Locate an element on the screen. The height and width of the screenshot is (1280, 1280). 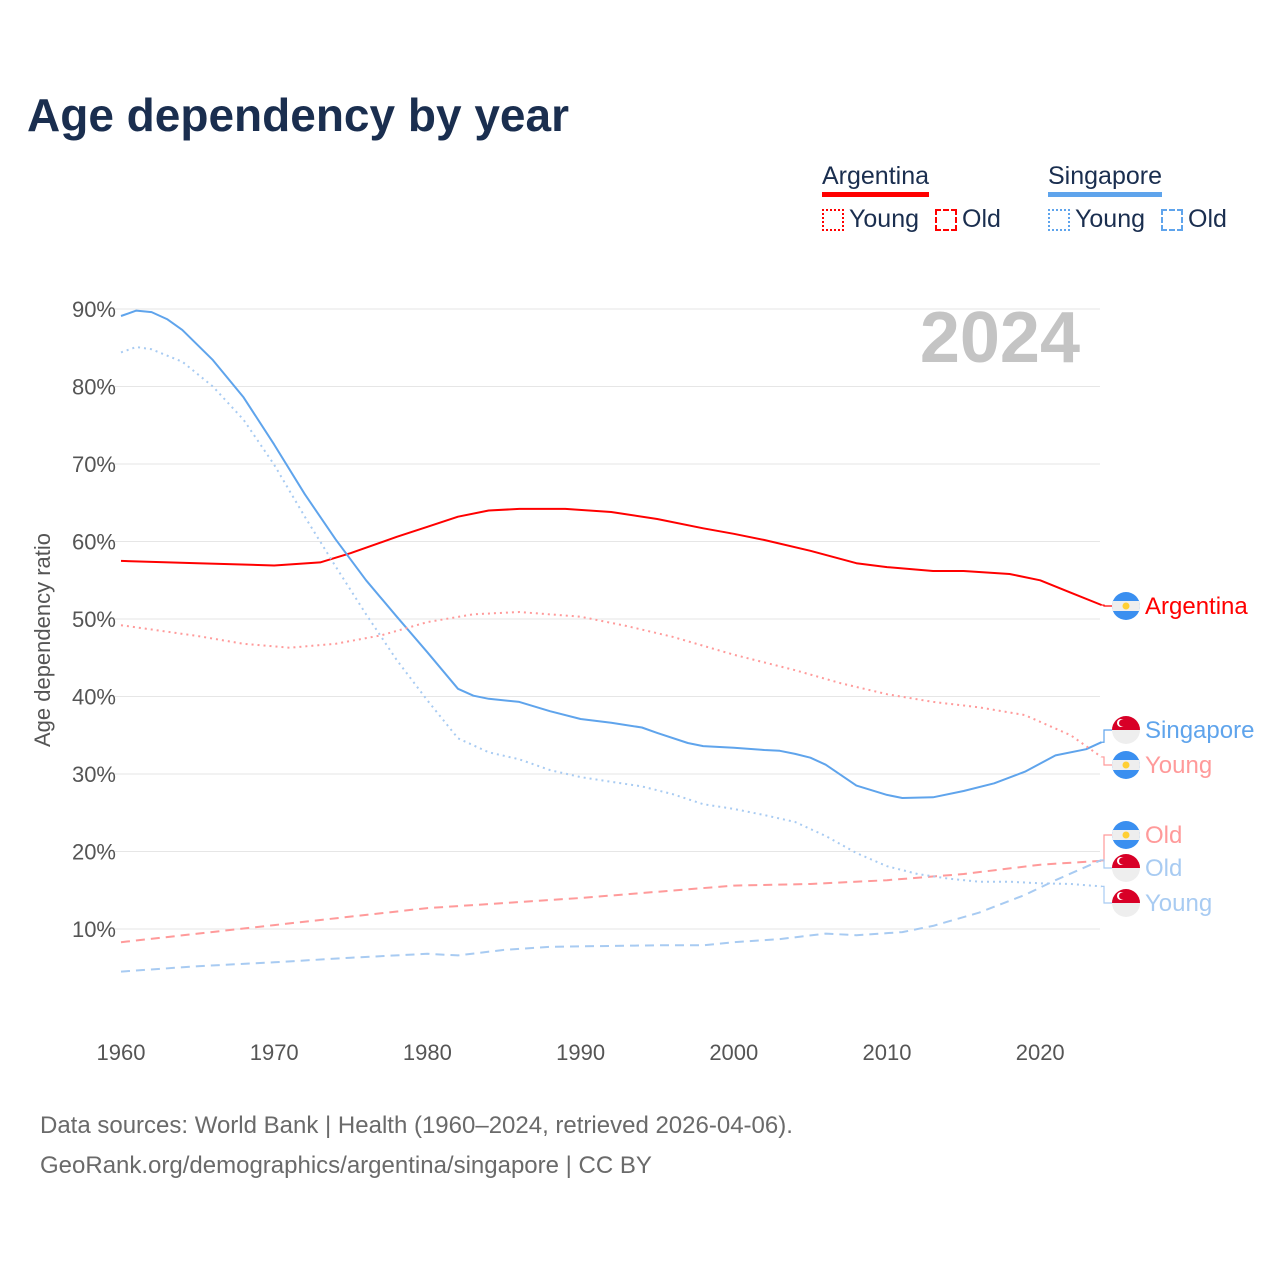
year-watermark: 2024 is located at coordinates (1000, 338).